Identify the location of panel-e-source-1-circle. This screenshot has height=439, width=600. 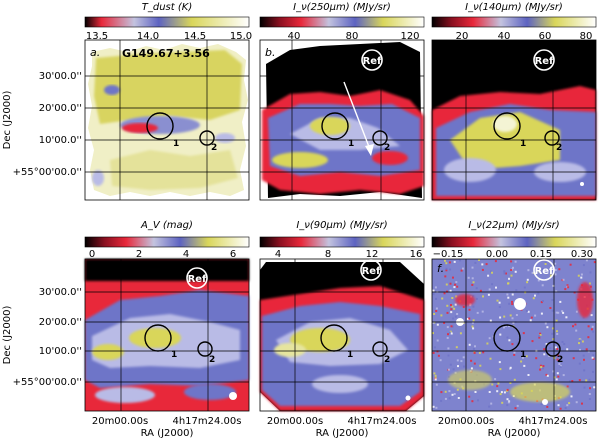
(334, 338).